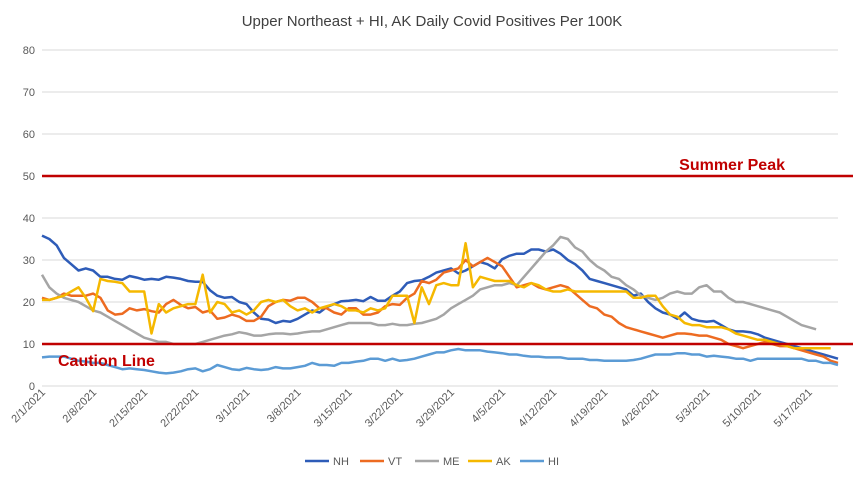  I want to click on reference-line-label: Caution Line, so click(106, 361).